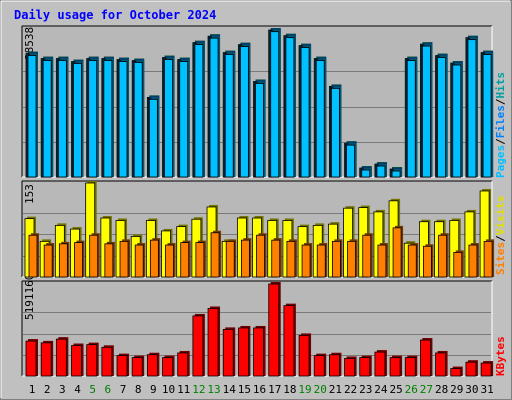  I want to click on bar-pages-day-27-face, so click(426, 111).